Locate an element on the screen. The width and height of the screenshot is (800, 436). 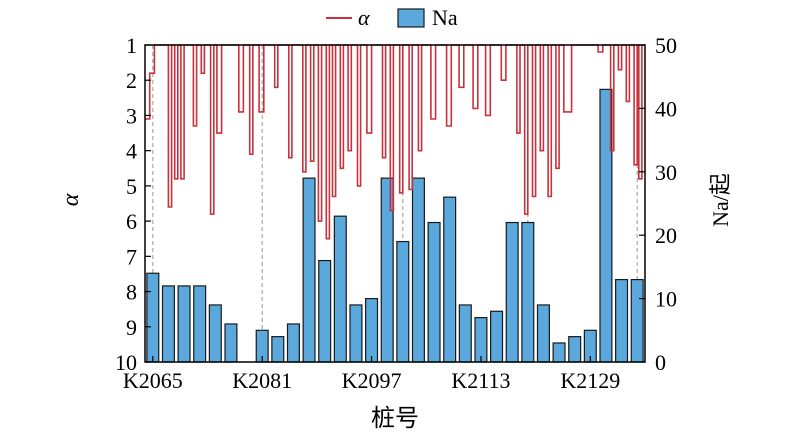
left-tick-label: 9 is located at coordinates (131, 327).